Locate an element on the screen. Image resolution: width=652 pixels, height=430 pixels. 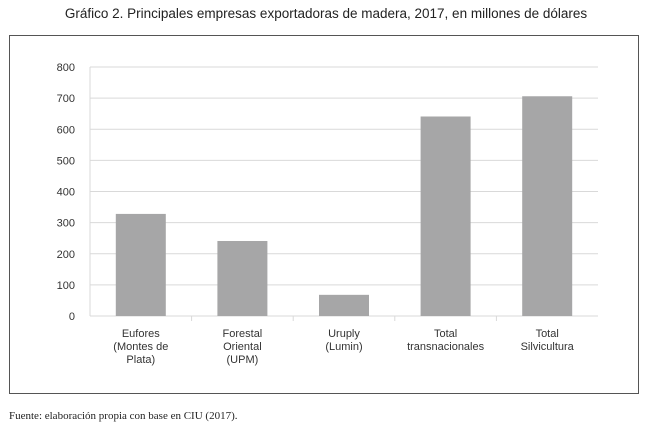
x-category-label: (Montes de is located at coordinates (140, 347).